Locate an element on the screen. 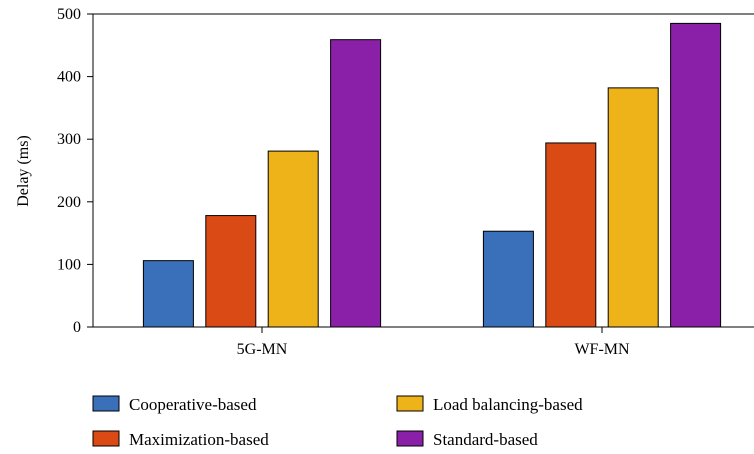  legend-label: Standard-based is located at coordinates (485, 439).